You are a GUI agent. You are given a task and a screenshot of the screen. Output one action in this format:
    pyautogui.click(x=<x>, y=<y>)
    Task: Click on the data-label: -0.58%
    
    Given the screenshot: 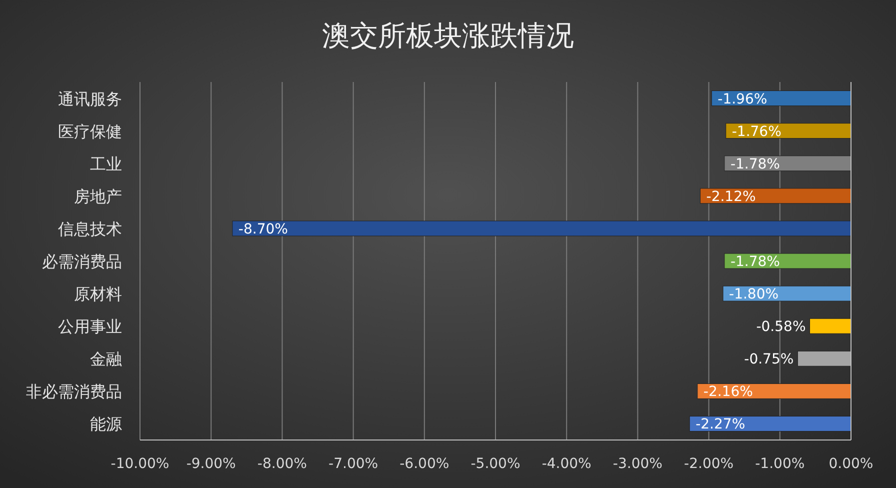 What is the action you would take?
    pyautogui.click(x=781, y=327)
    